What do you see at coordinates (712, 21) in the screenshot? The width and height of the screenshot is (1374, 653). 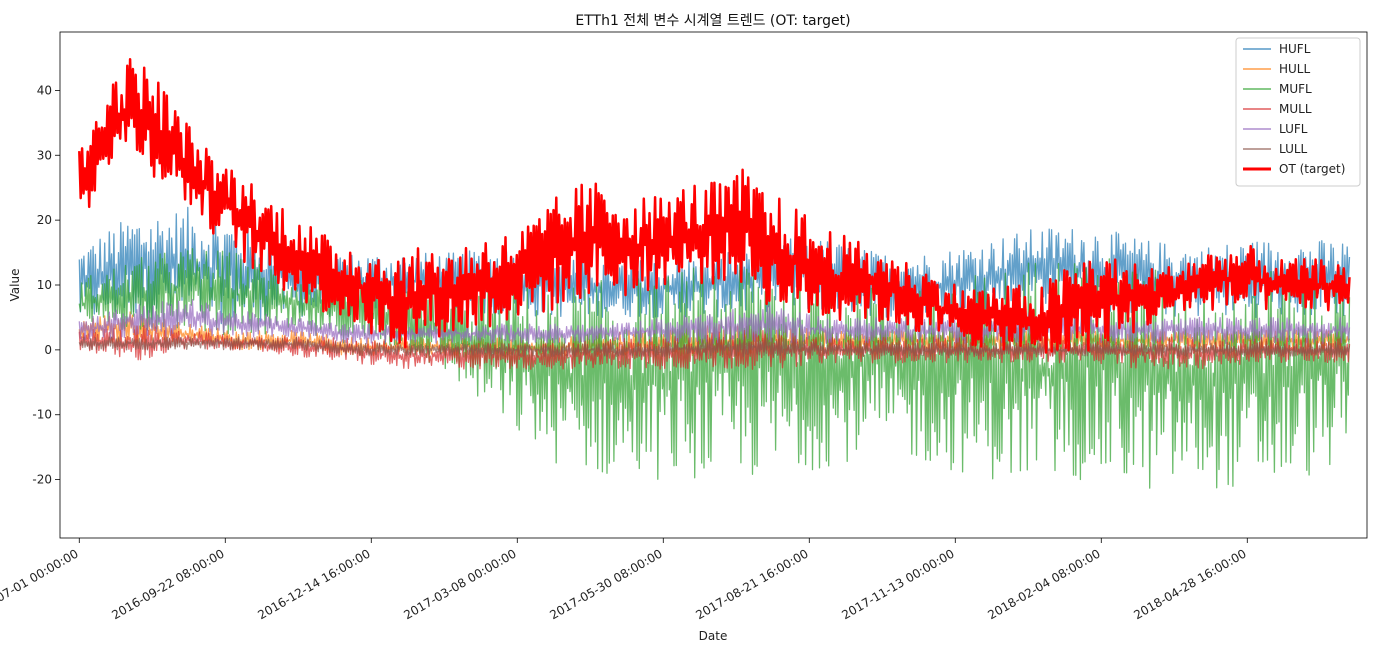 I see `chart-title: ETTh1 전체 변수 시계열 트렌드 (OT: target)` at bounding box center [712, 21].